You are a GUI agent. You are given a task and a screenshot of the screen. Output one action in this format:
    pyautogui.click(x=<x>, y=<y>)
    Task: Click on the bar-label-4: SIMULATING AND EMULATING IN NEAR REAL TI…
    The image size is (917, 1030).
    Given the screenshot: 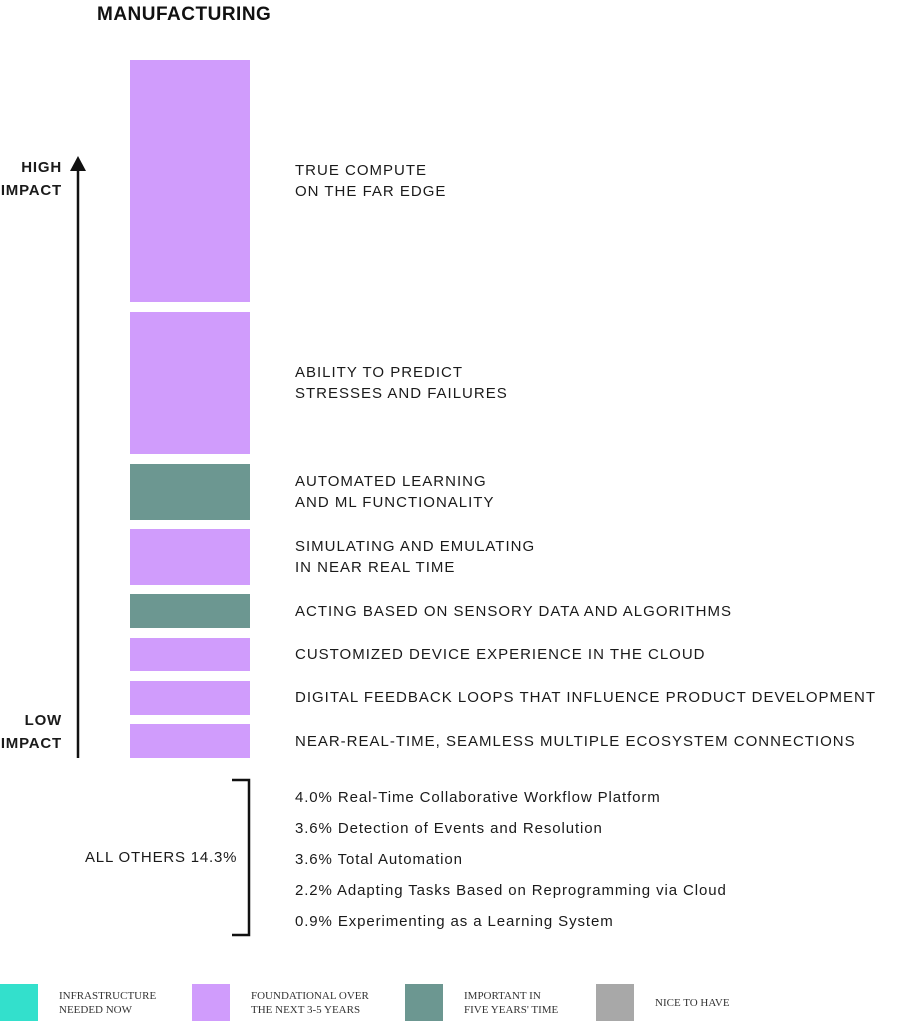 What is the action you would take?
    pyautogui.click(x=415, y=556)
    